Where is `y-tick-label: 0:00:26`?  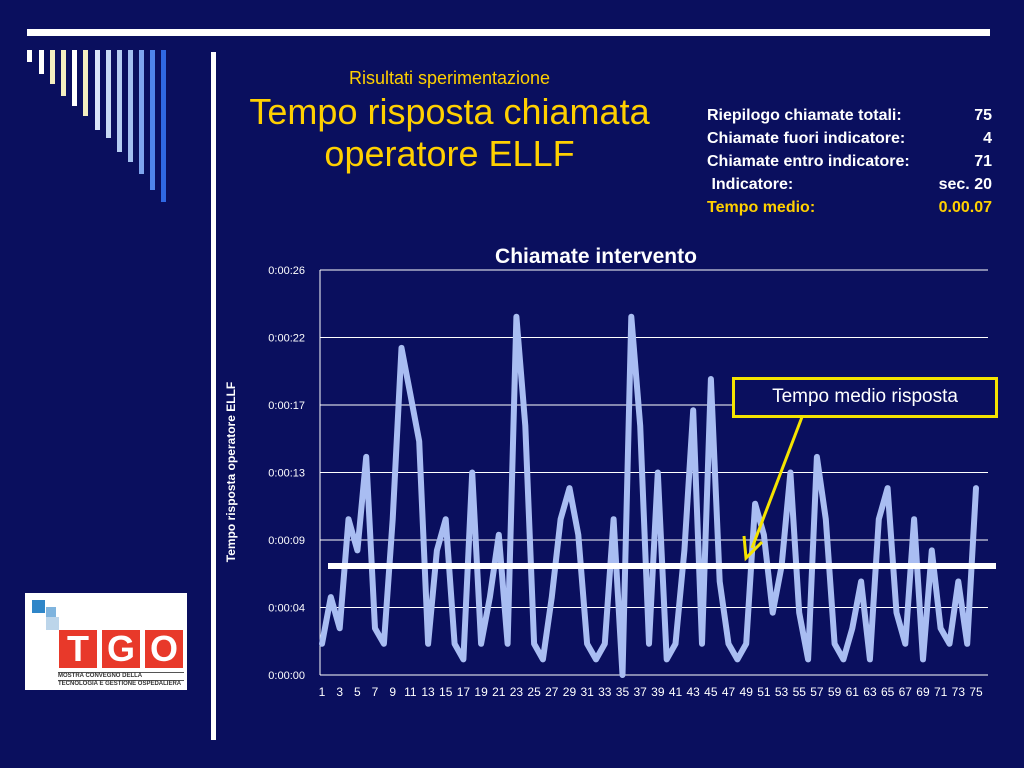
y-tick-label: 0:00:26 is located at coordinates (286, 271).